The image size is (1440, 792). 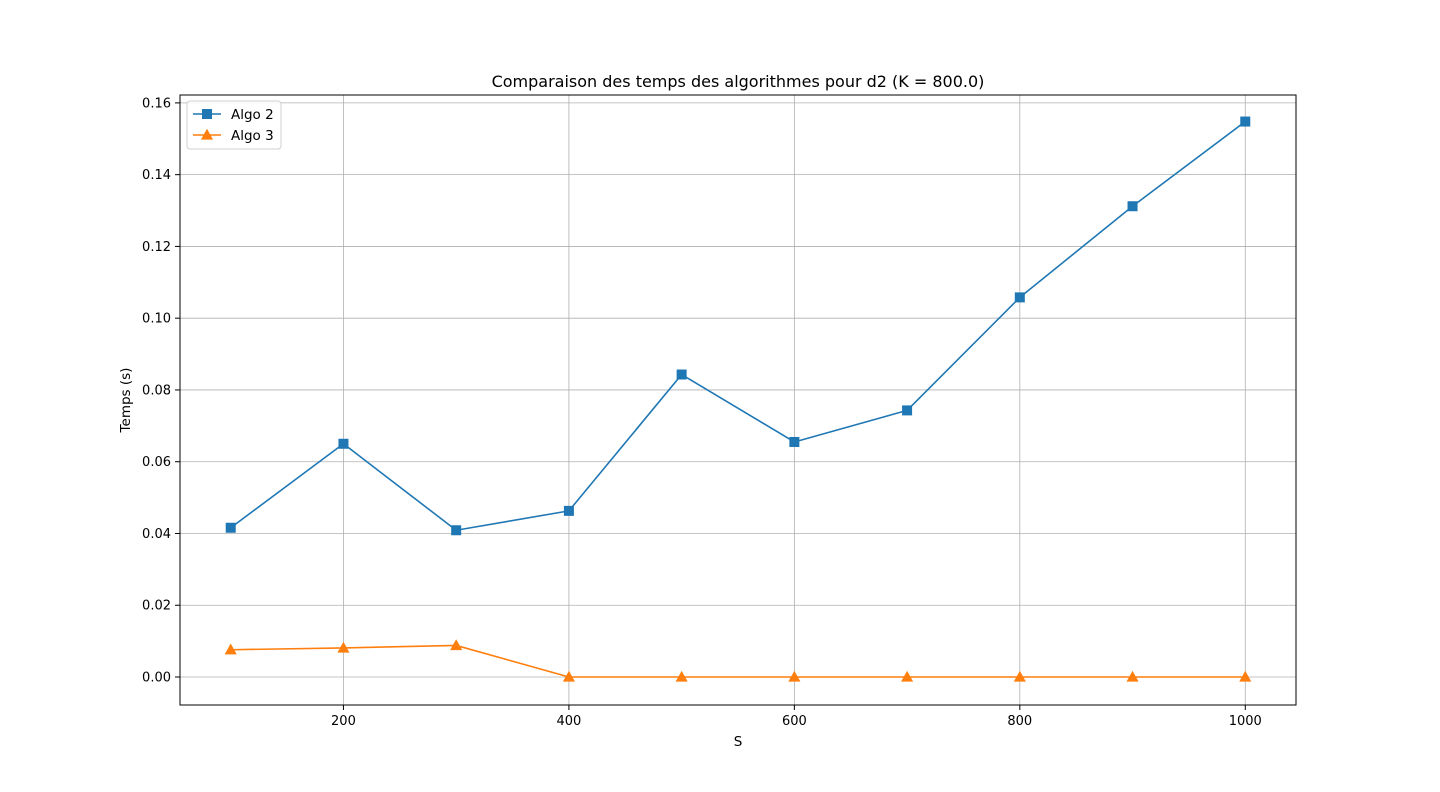 What do you see at coordinates (1245, 721) in the screenshot?
I see `x-tick-label: 1000` at bounding box center [1245, 721].